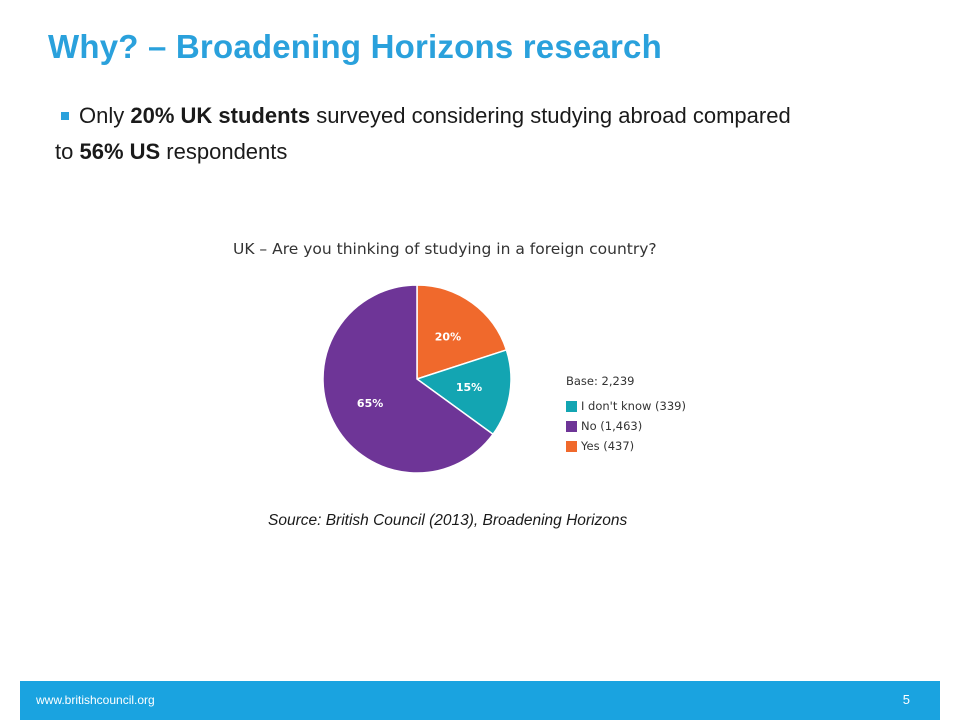  I want to click on legend-label: Yes (437), so click(608, 446).